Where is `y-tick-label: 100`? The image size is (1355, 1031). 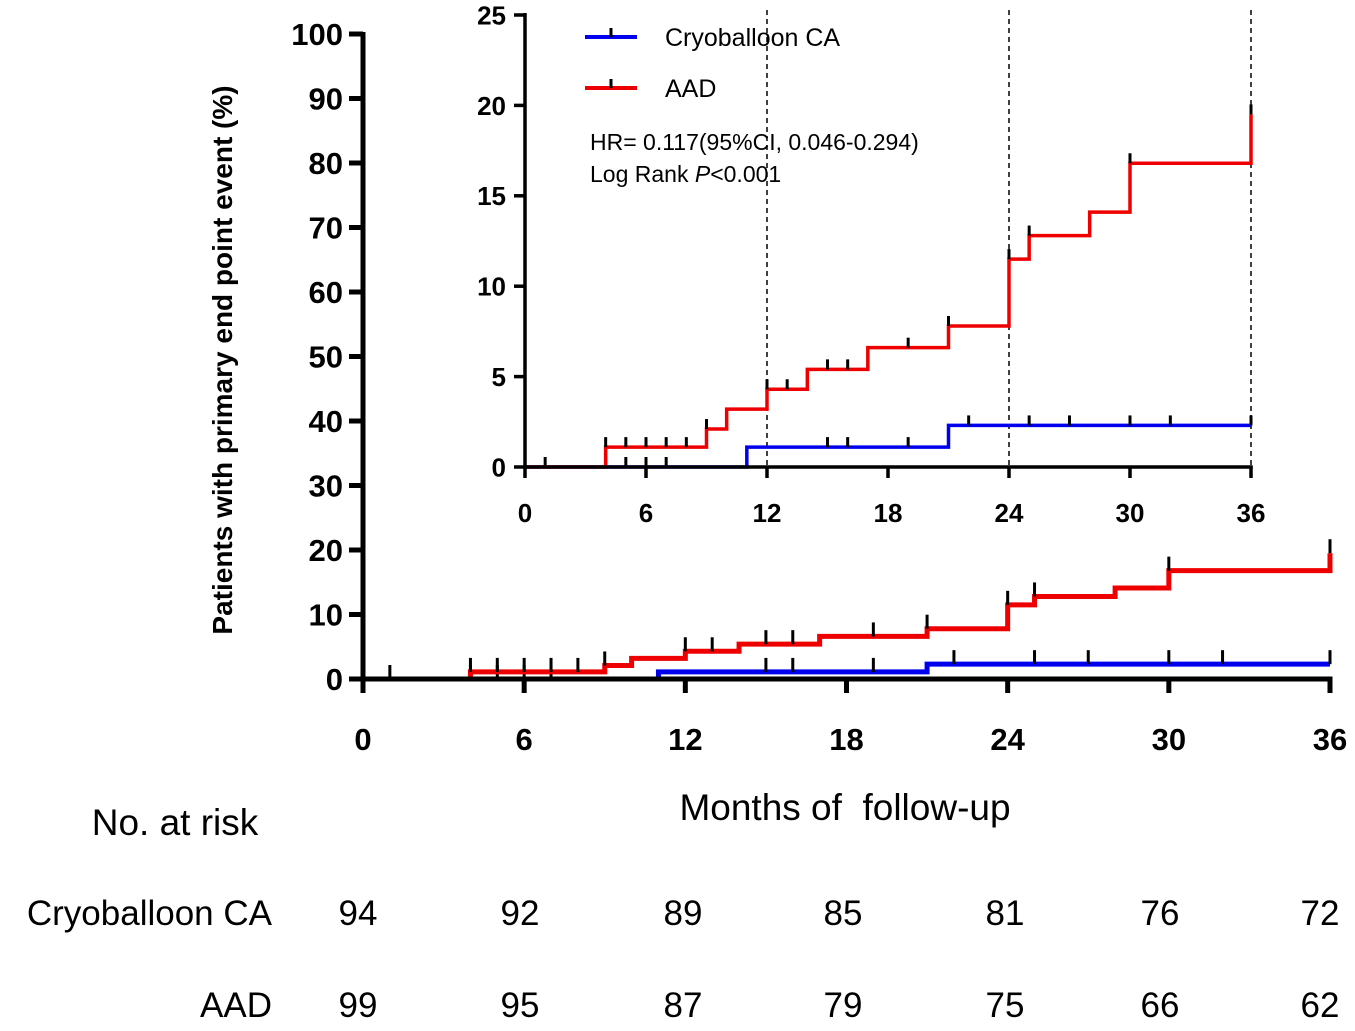
y-tick-label: 100 is located at coordinates (317, 34).